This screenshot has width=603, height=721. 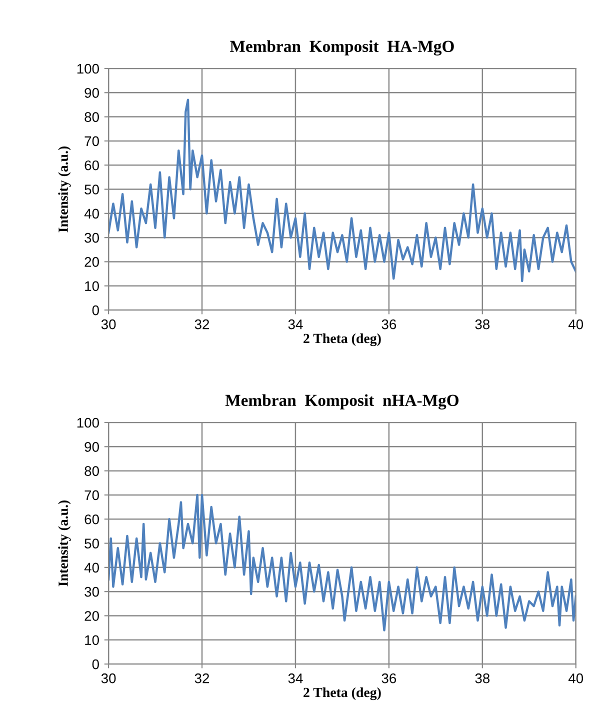 I want to click on chart-title: Membran Komposit nHA-MgO, so click(x=342, y=402).